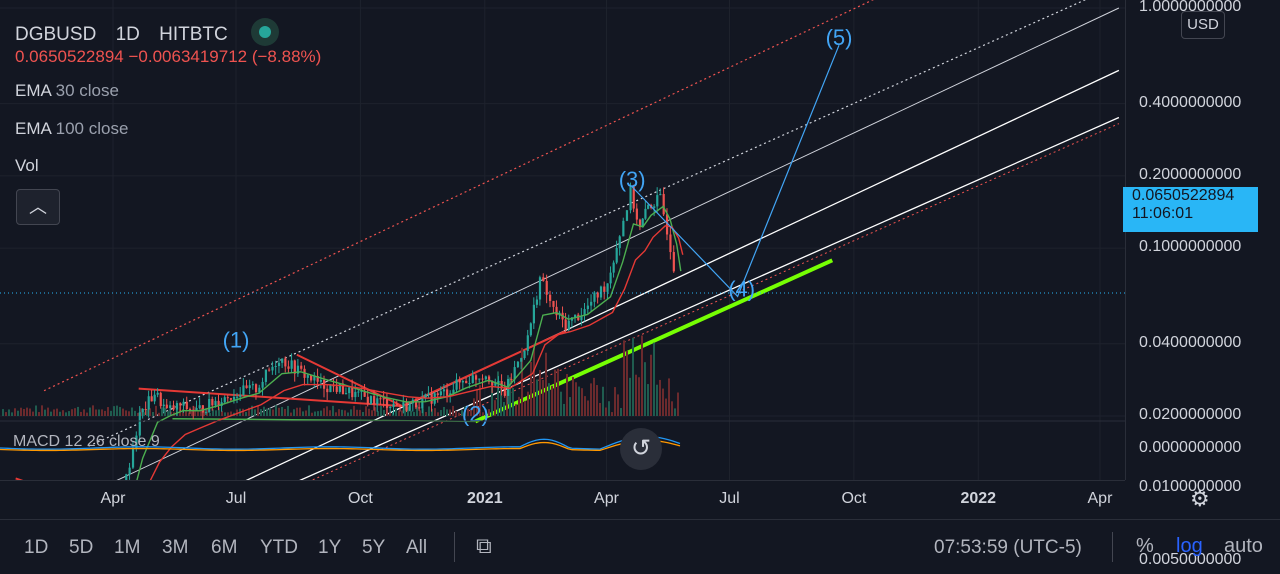 The width and height of the screenshot is (1280, 574). Describe the element at coordinates (1200, 498) in the screenshot. I see `gear-icon: ⚙` at that location.